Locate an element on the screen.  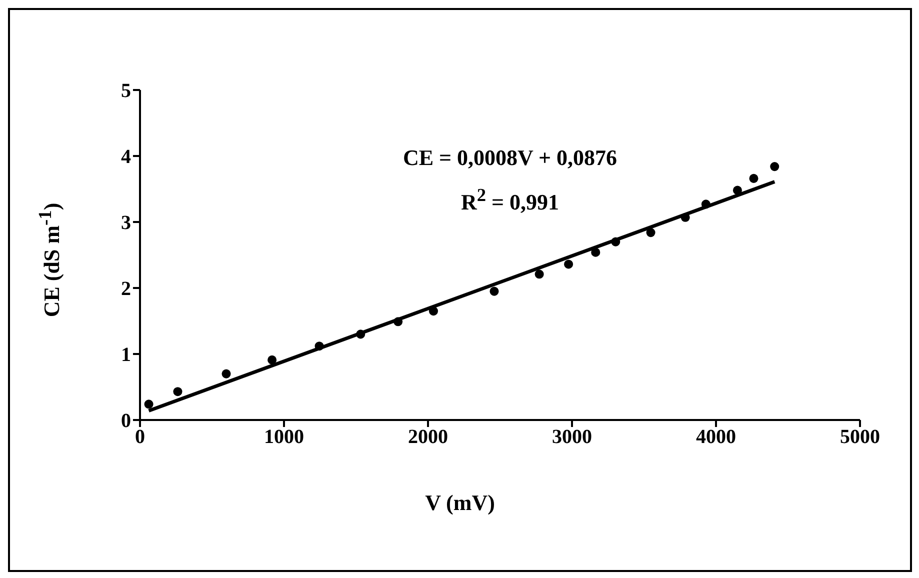
y-tick-label: 1 is located at coordinates (126, 355).